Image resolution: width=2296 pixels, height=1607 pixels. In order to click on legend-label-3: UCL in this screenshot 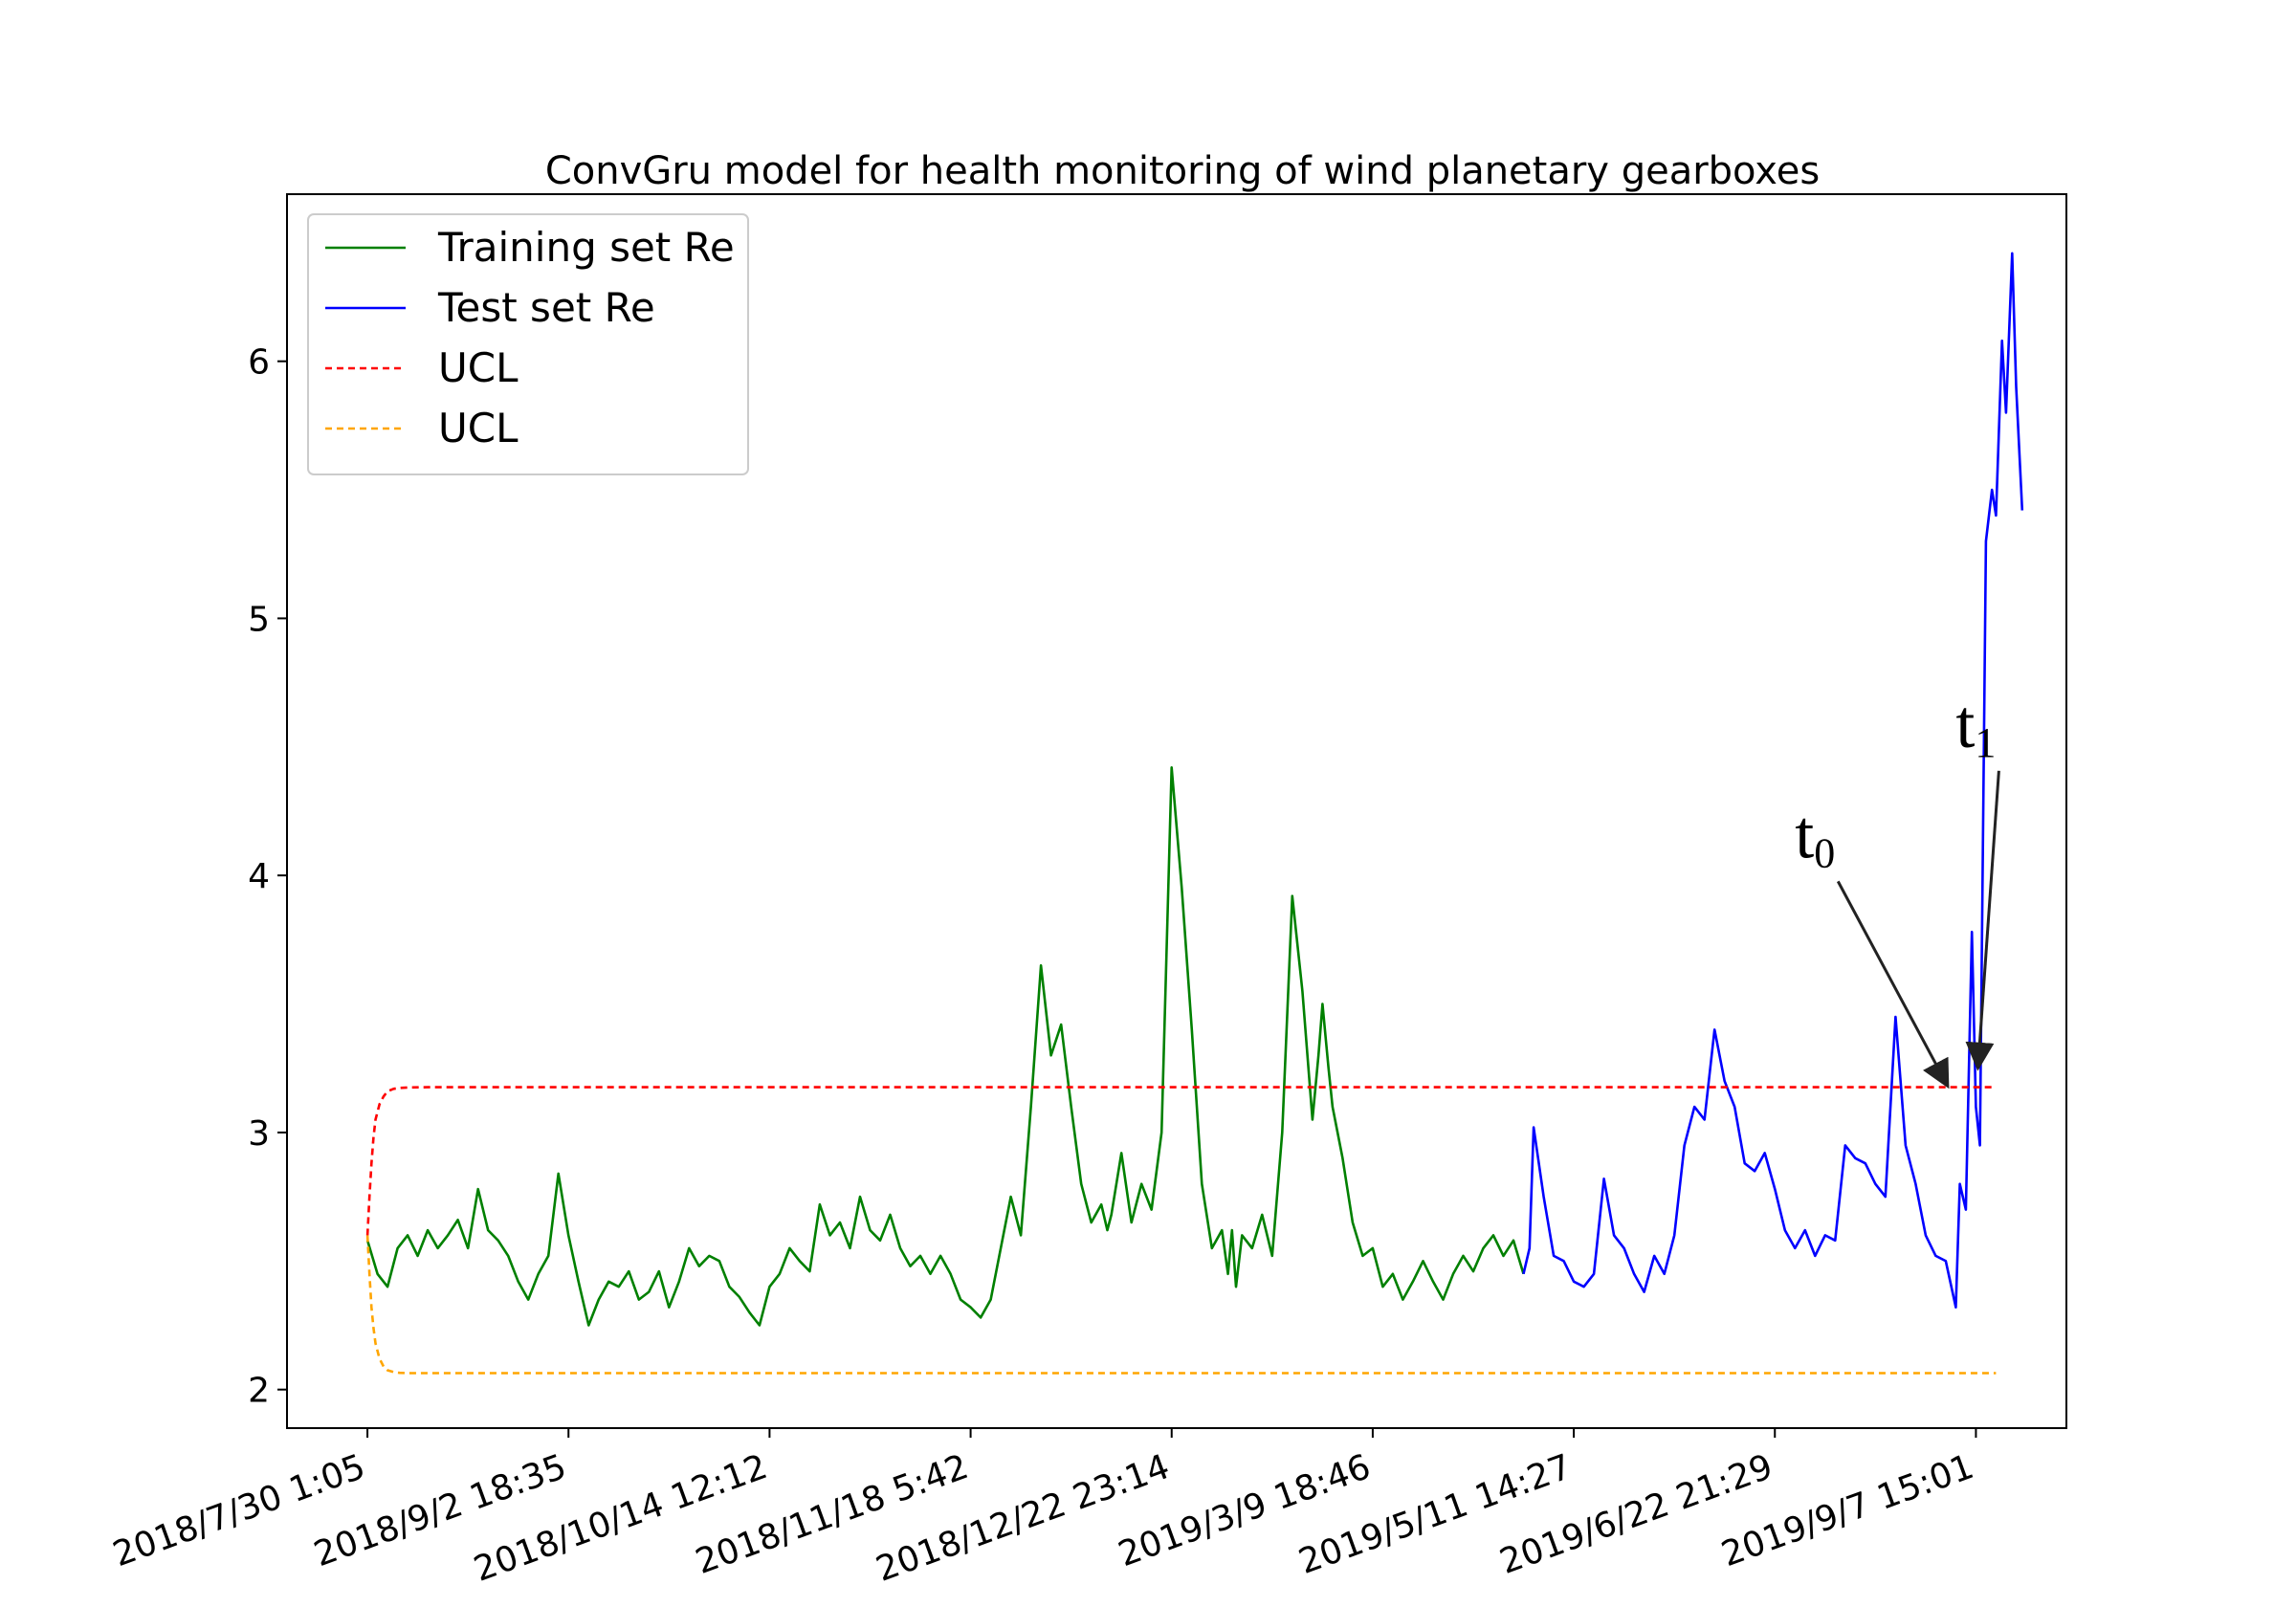, I will do `click(478, 428)`.